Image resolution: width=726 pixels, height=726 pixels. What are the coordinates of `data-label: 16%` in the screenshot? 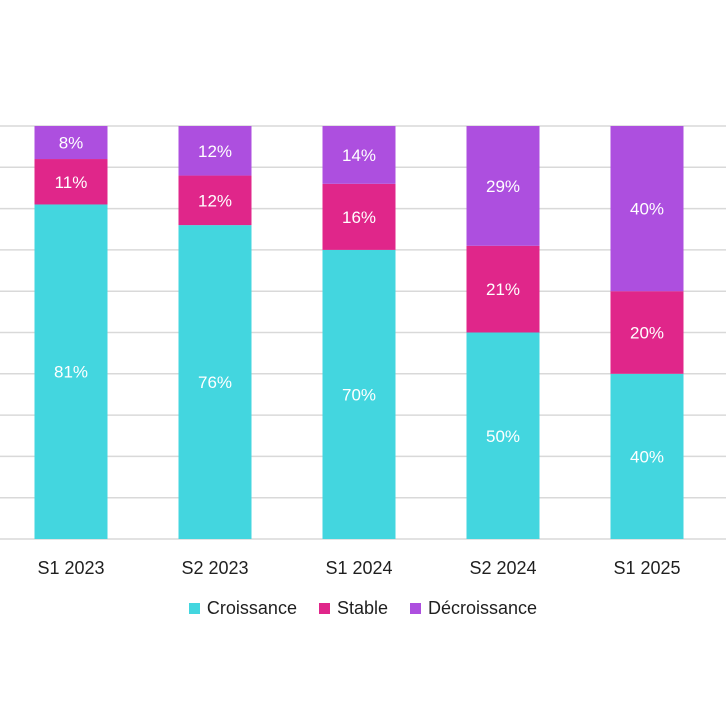 It's located at (359, 217).